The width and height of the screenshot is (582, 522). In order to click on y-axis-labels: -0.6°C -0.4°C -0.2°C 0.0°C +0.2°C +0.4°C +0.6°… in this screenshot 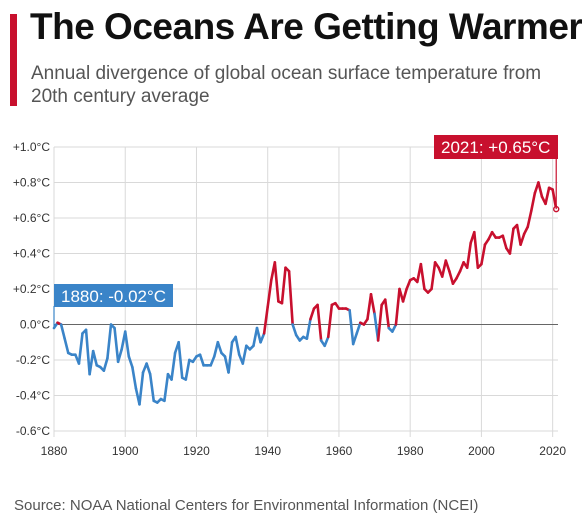, I will do `click(31, 289)`.